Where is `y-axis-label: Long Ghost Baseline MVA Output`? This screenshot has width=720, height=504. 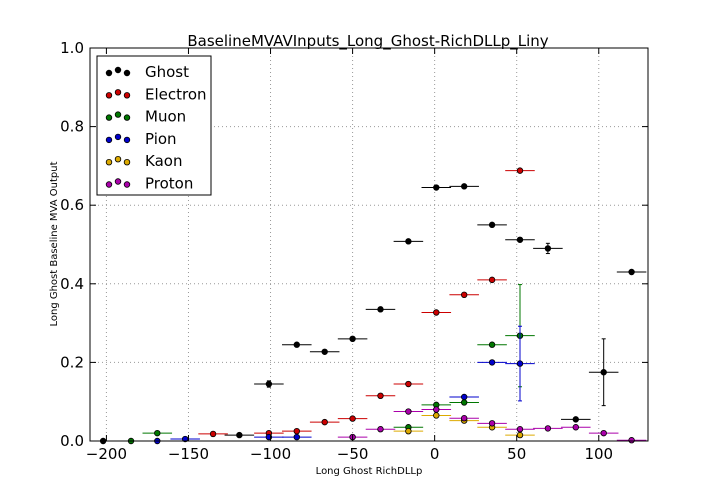
y-axis-label: Long Ghost Baseline MVA Output is located at coordinates (54, 243).